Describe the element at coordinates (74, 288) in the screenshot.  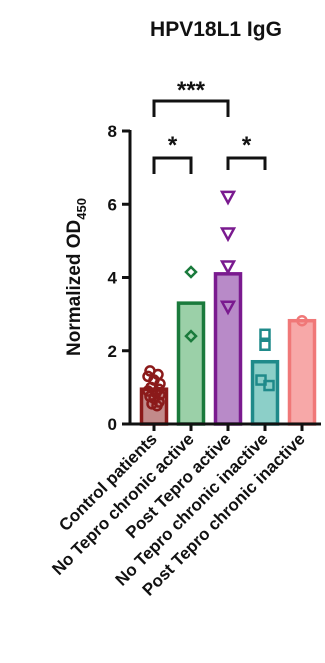
I see `y-axis-label-main: Normalized OD` at that location.